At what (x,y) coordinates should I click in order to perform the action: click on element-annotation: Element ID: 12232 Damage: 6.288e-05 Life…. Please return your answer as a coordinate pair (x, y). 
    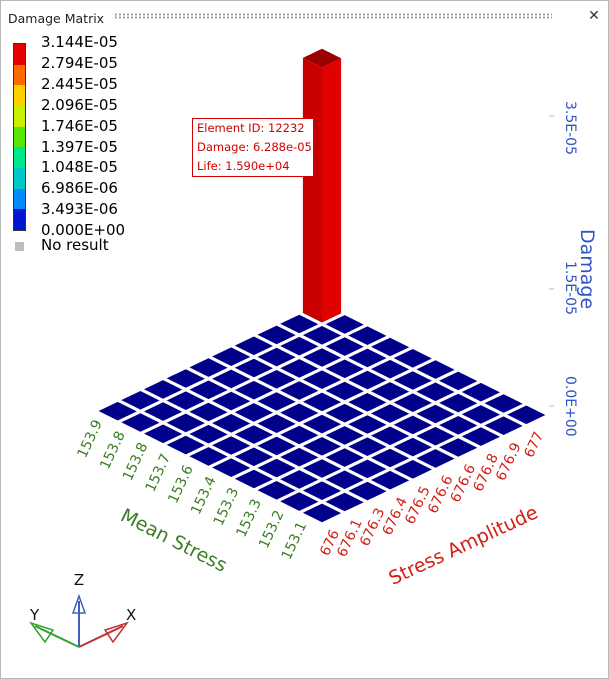
    Looking at the image, I should click on (253, 147).